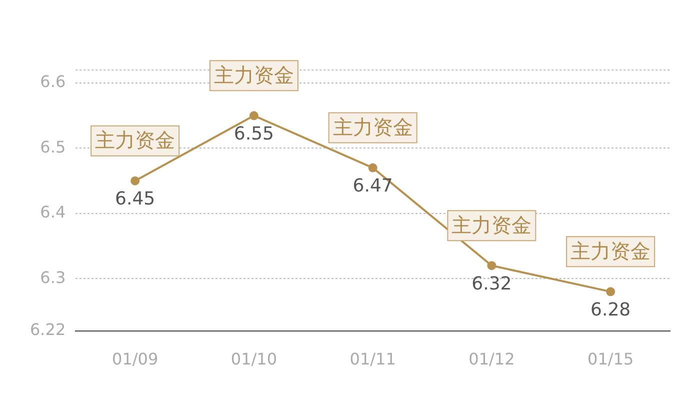  I want to click on x-tick-label: 01/09, so click(135, 359).